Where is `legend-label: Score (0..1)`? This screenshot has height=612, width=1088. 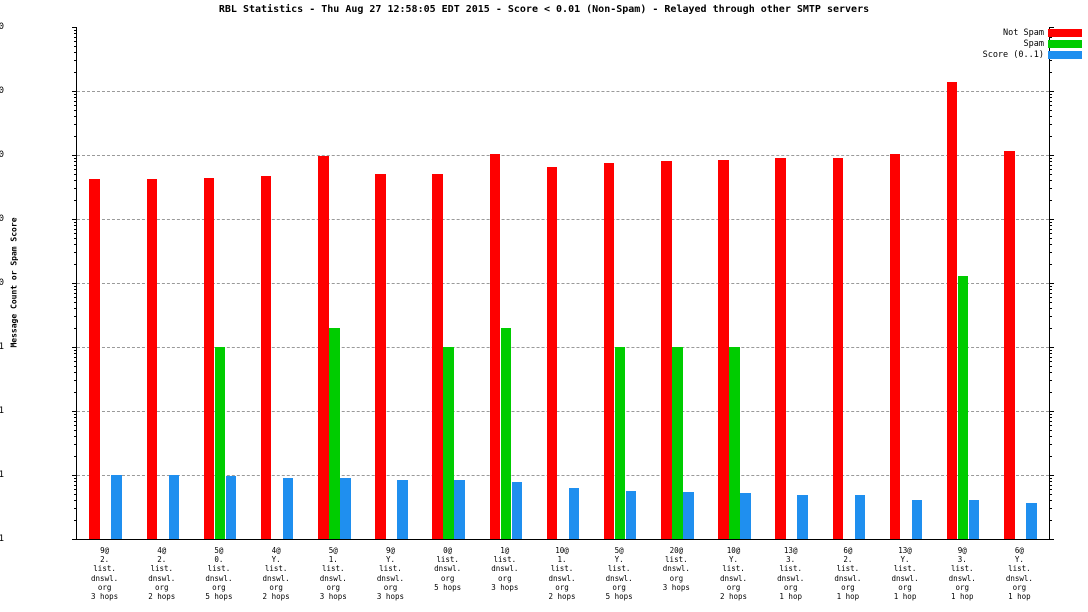 legend-label: Score (0..1) is located at coordinates (1013, 55).